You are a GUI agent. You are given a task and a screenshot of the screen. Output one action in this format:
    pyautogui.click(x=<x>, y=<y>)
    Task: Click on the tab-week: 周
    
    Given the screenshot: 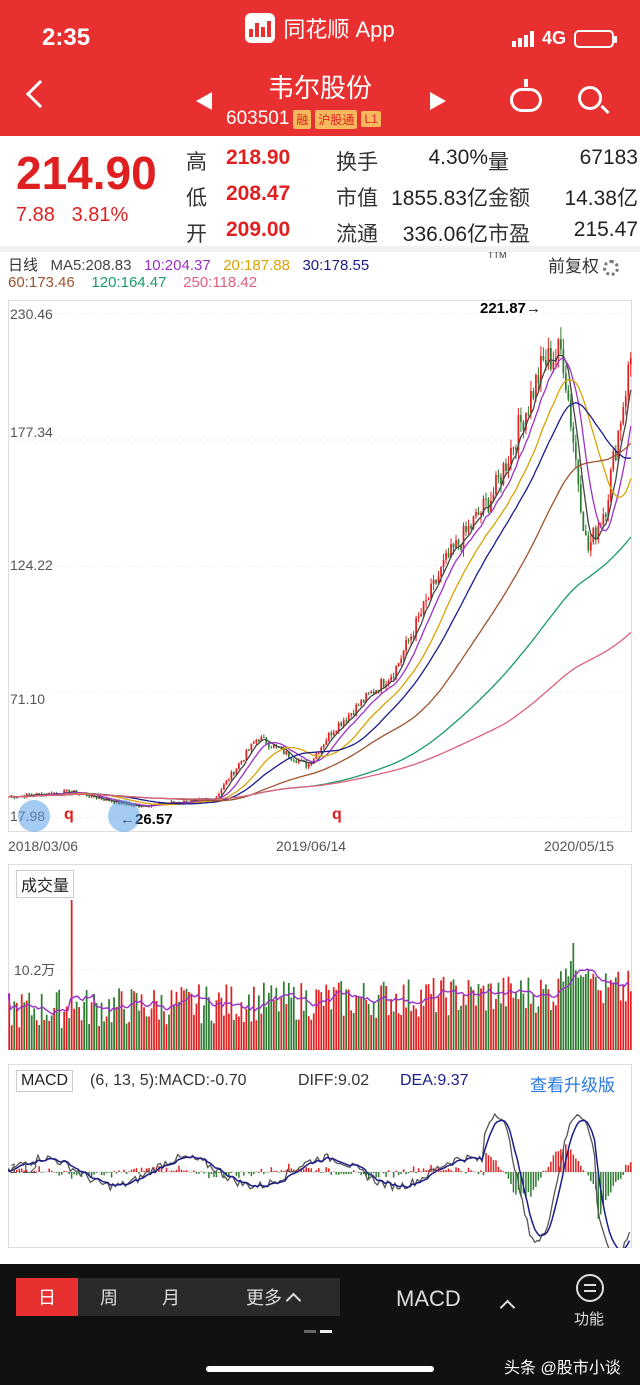 What is the action you would take?
    pyautogui.click(x=109, y=1298)
    